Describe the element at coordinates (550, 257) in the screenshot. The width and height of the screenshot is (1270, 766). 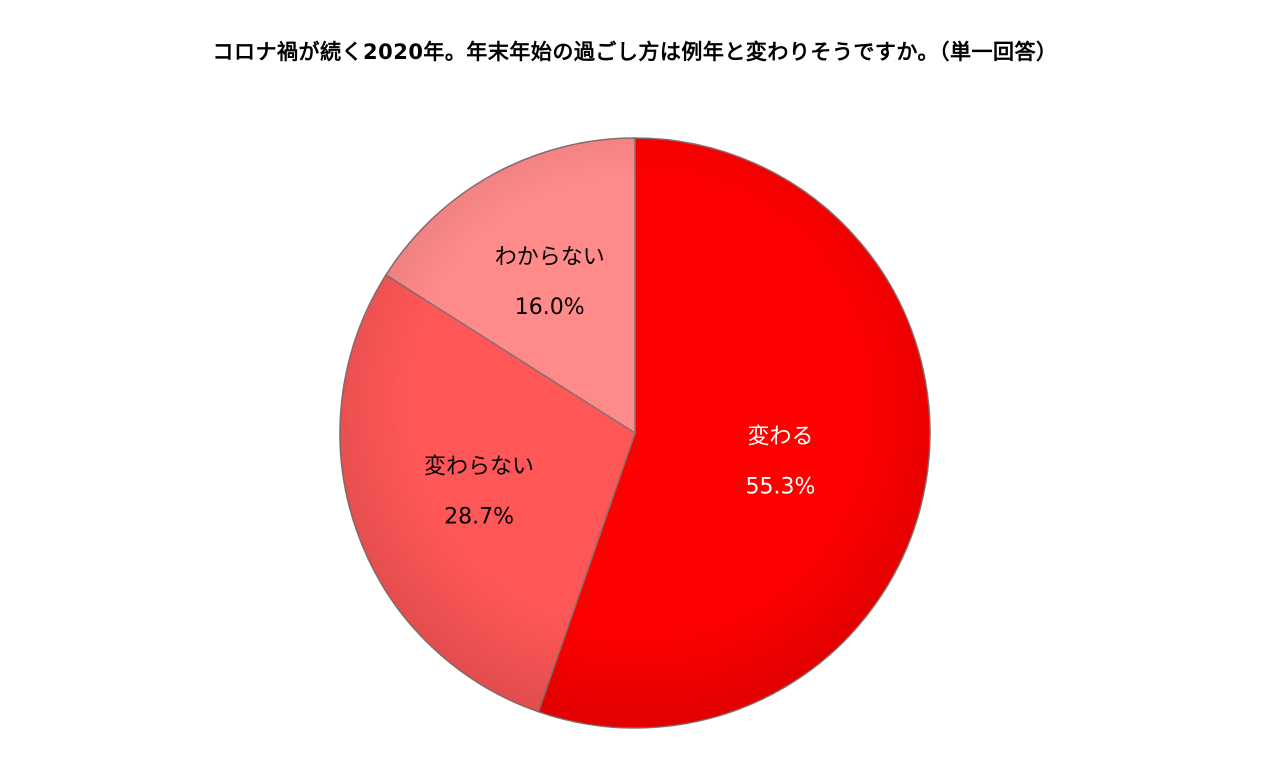
I see `slice-label-3: わからない` at that location.